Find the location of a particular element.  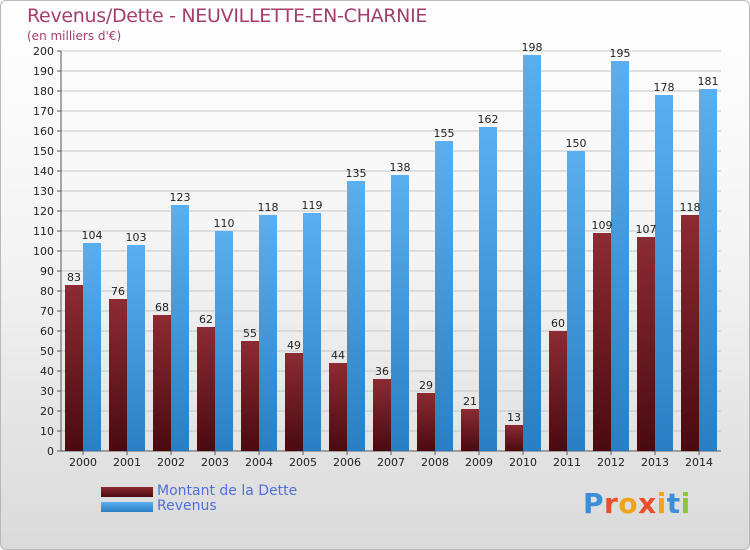

data-label-revenus: 178 is located at coordinates (664, 87).